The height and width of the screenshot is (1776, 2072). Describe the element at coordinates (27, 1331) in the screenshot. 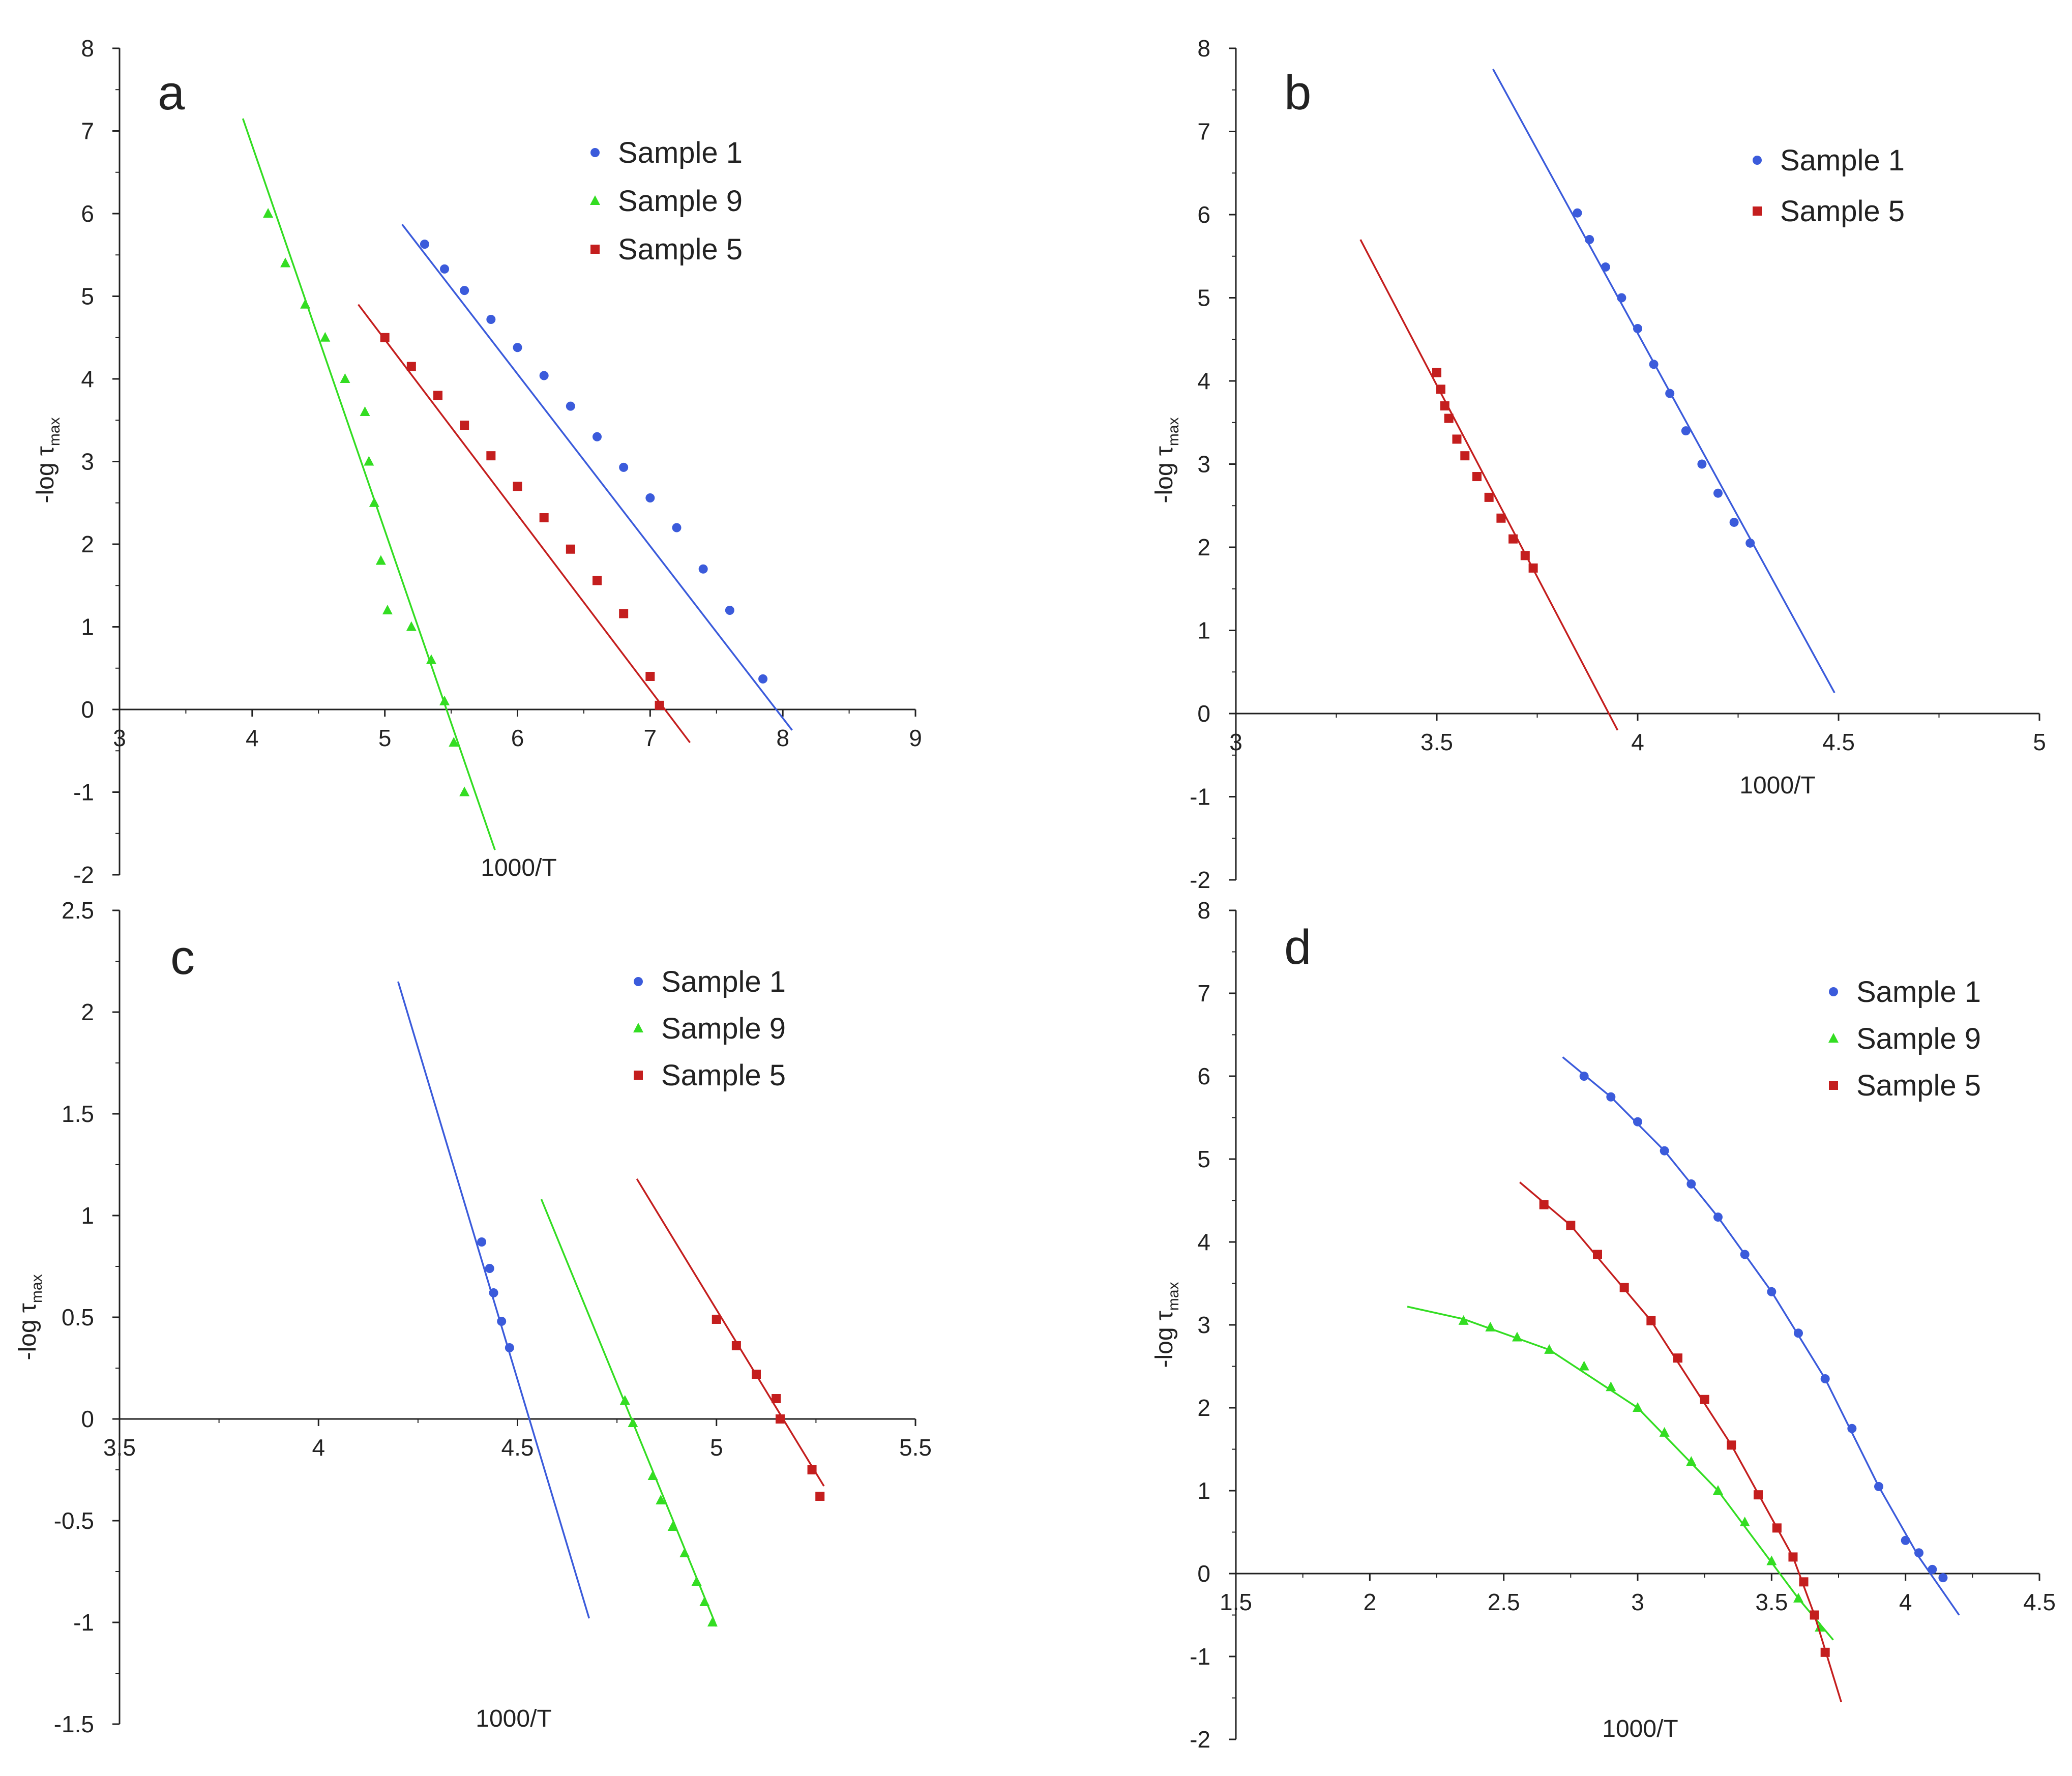

I see `y-axis-title-main: -log τ` at that location.